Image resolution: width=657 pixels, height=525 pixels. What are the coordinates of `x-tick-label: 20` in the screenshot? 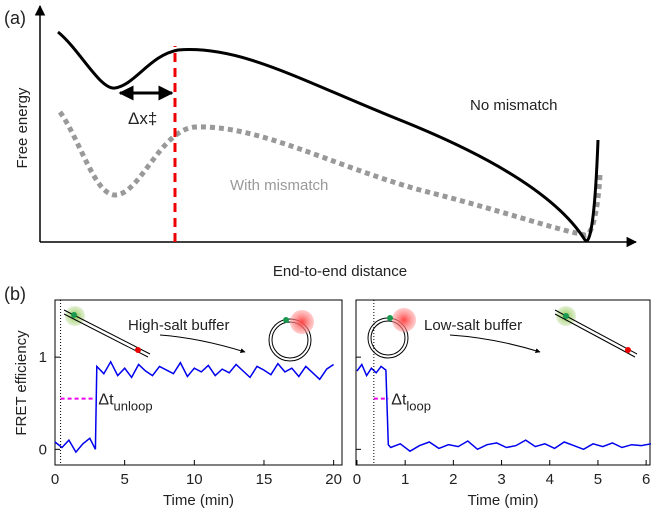 It's located at (333, 479).